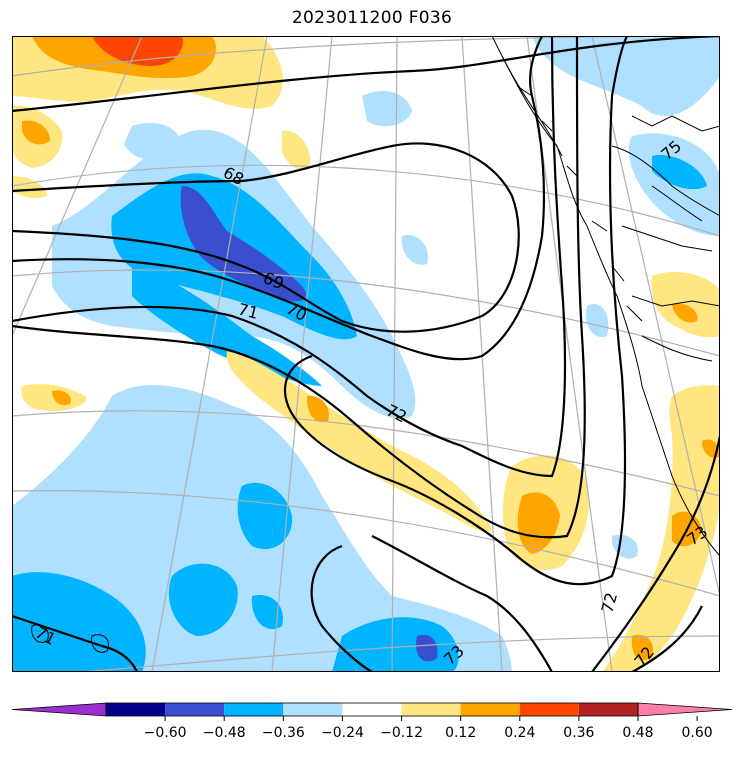  What do you see at coordinates (697, 733) in the screenshot?
I see `colorbar-tick-label: 0.60` at bounding box center [697, 733].